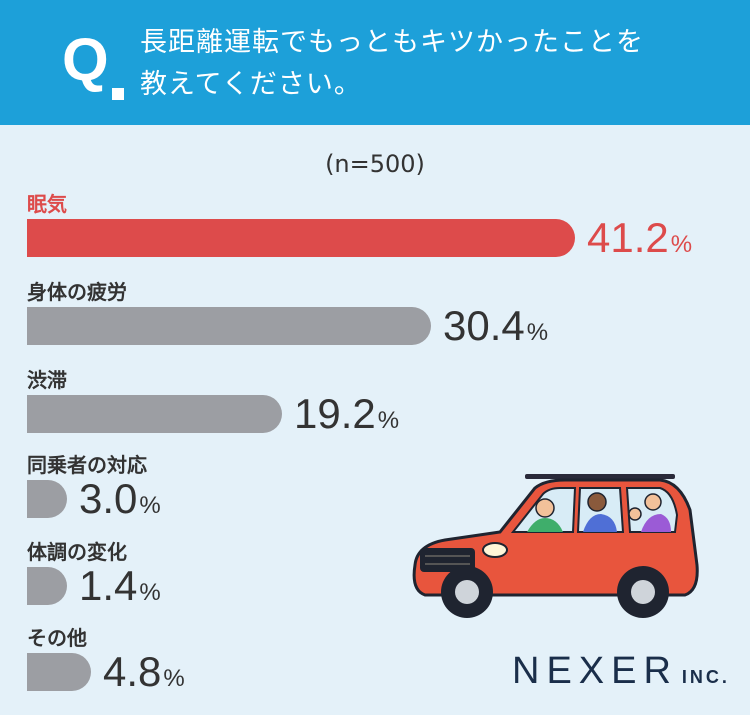  I want to click on value-number: 4.8, so click(132, 671).